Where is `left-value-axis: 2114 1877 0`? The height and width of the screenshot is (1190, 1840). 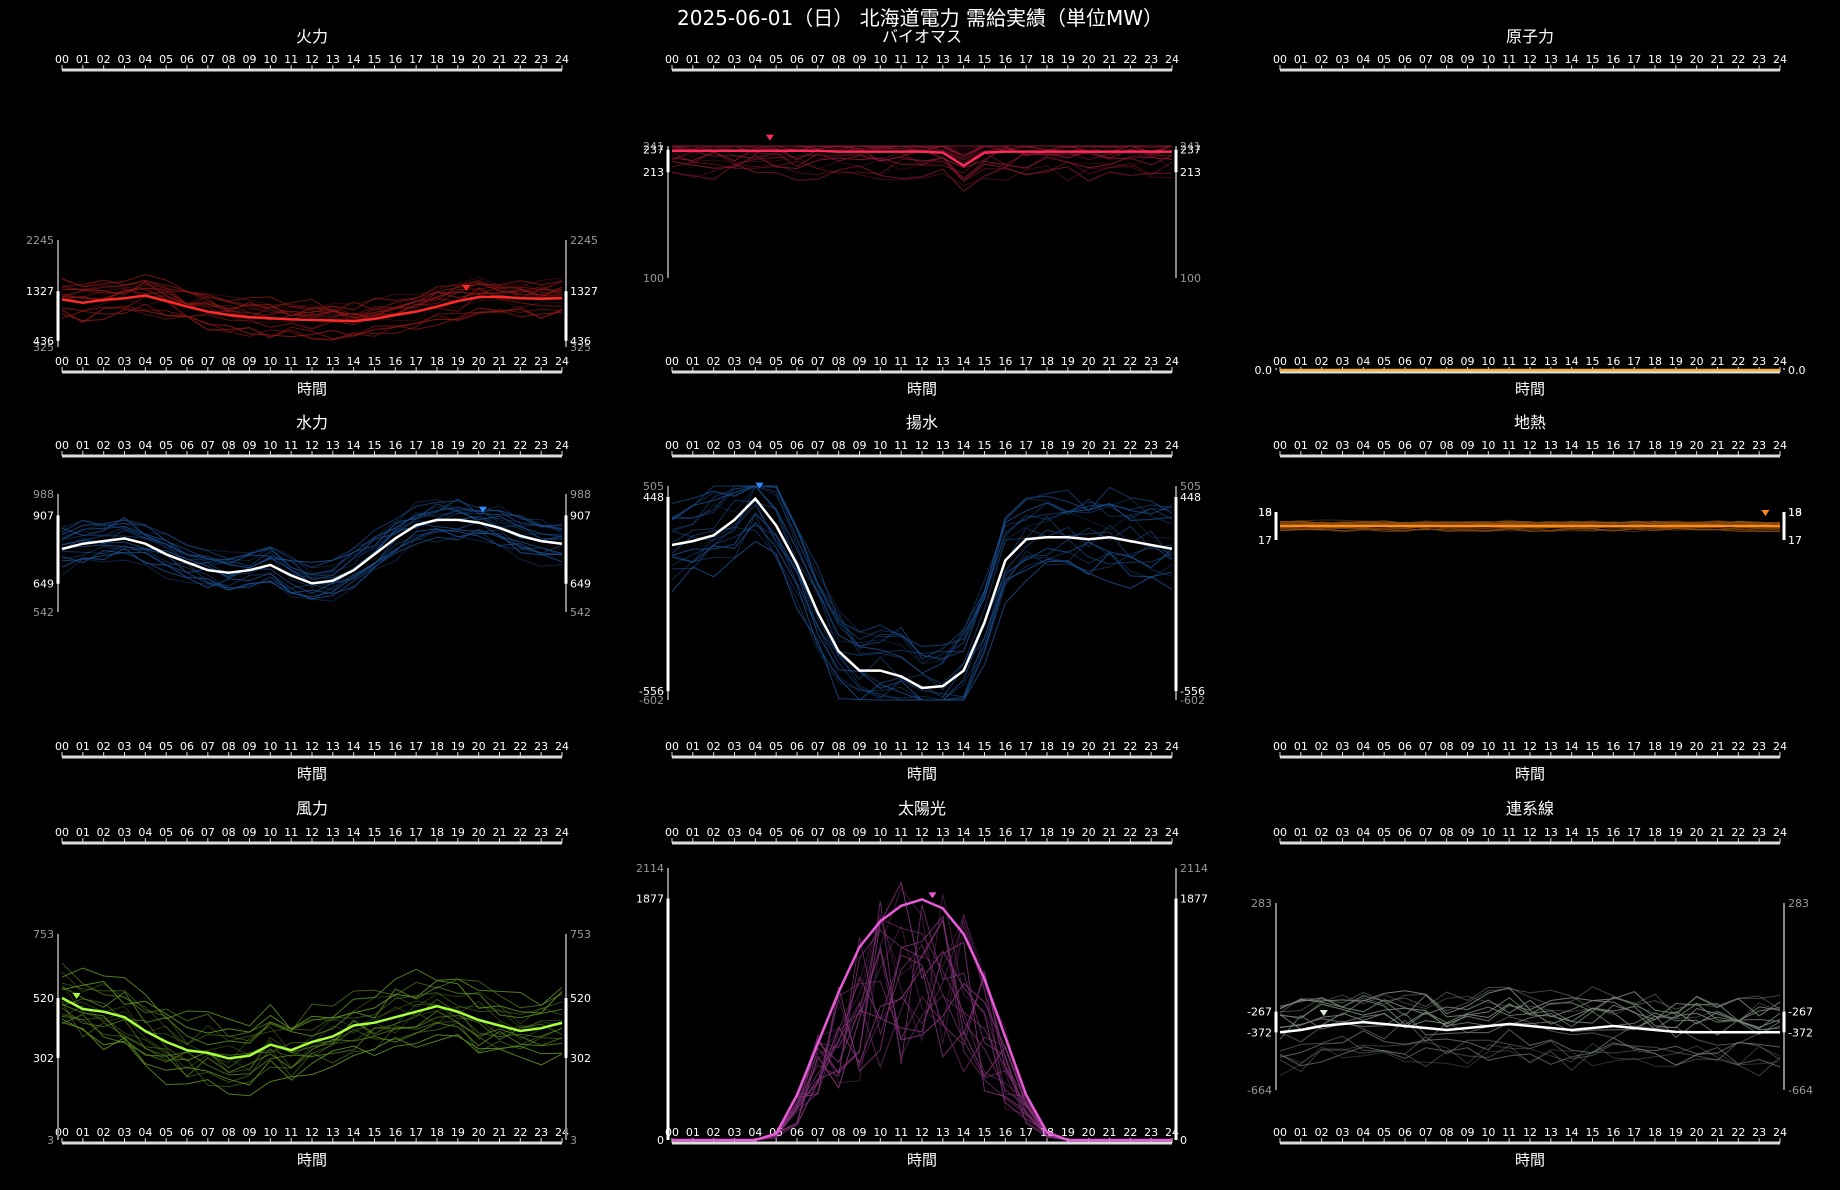
left-value-axis: 2114 1877 0 is located at coordinates (653, 1004).